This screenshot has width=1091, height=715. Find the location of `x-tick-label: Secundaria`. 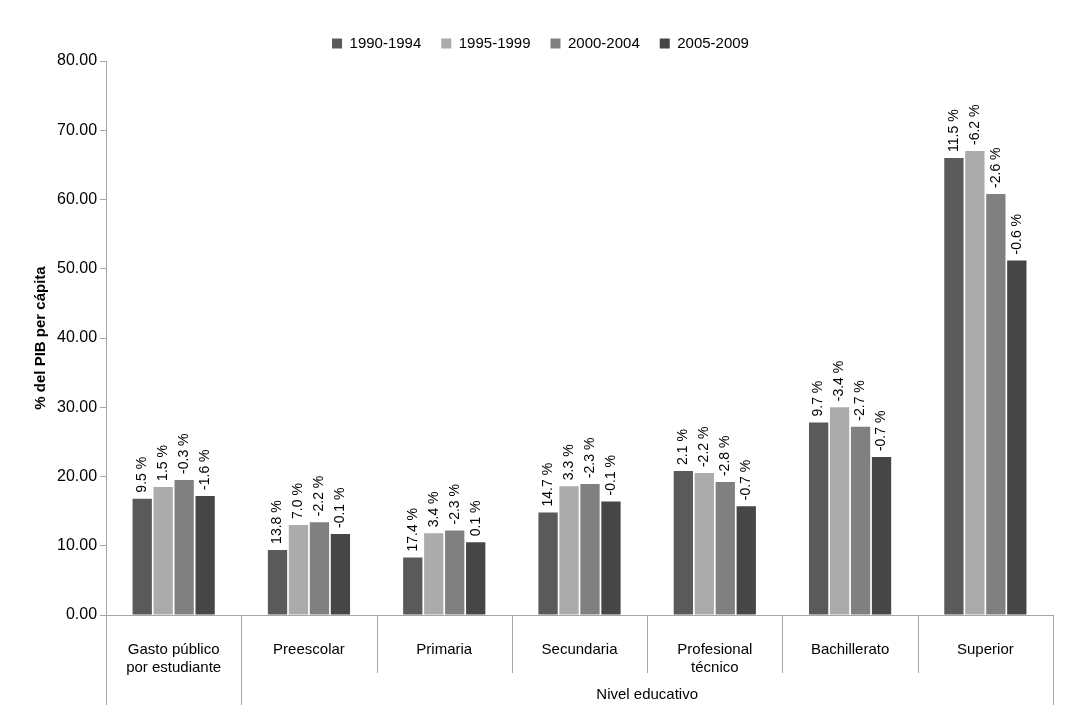

x-tick-label: Secundaria is located at coordinates (580, 649).